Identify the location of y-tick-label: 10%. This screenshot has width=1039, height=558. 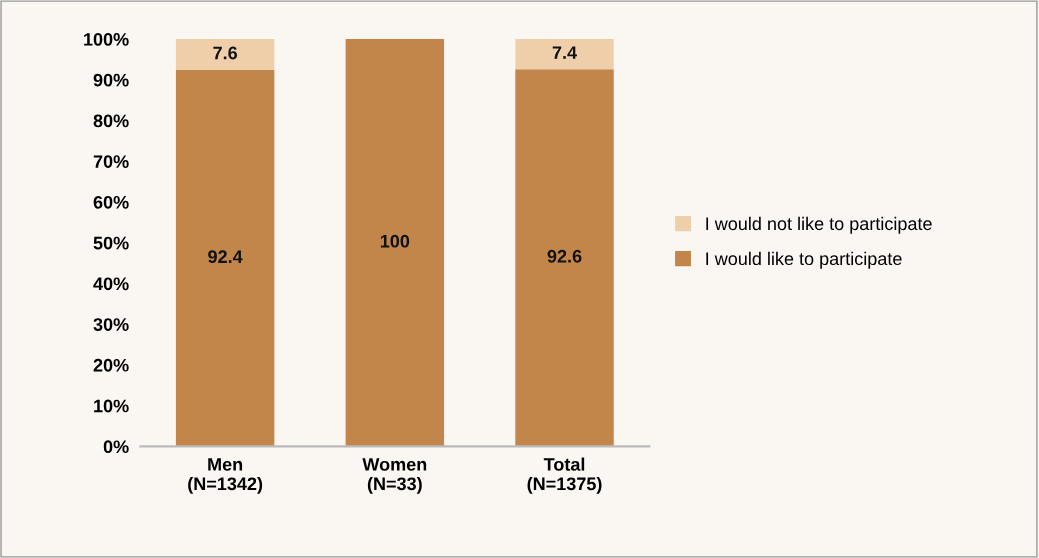
(111, 406).